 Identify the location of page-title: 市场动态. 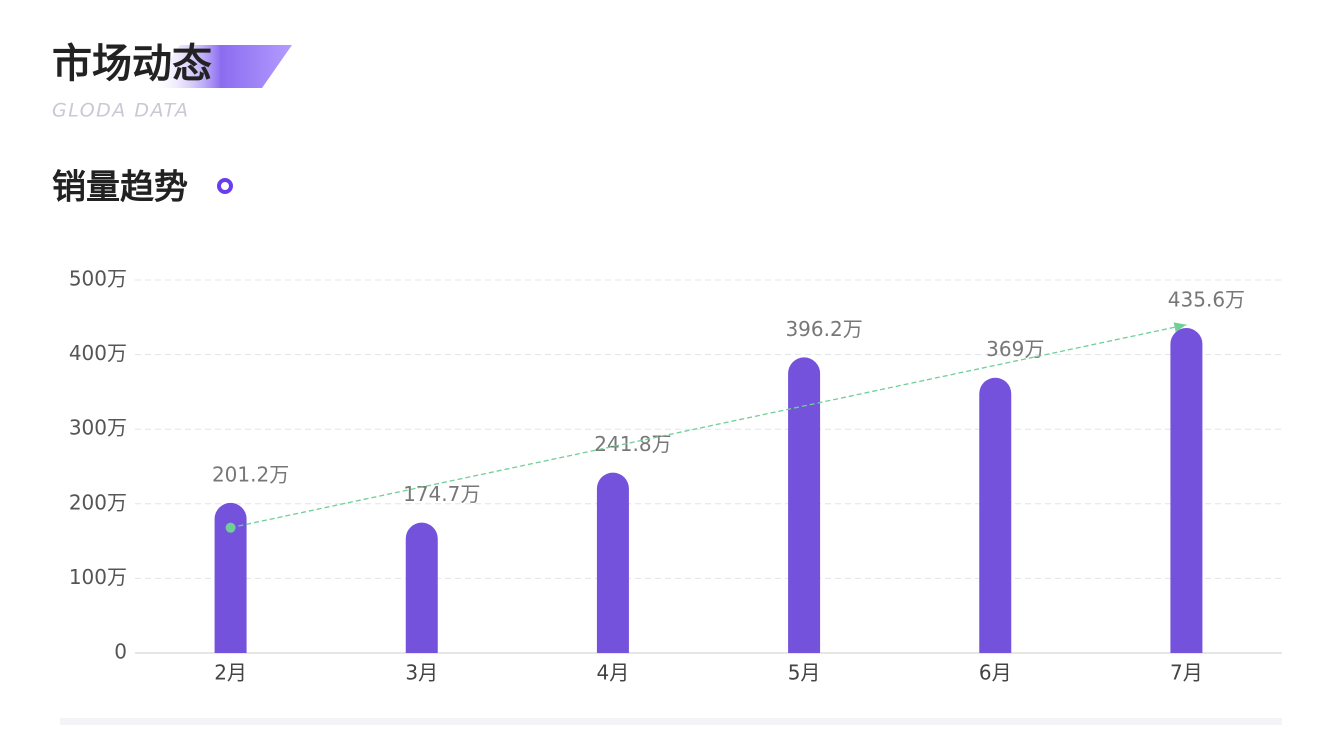
(132, 64).